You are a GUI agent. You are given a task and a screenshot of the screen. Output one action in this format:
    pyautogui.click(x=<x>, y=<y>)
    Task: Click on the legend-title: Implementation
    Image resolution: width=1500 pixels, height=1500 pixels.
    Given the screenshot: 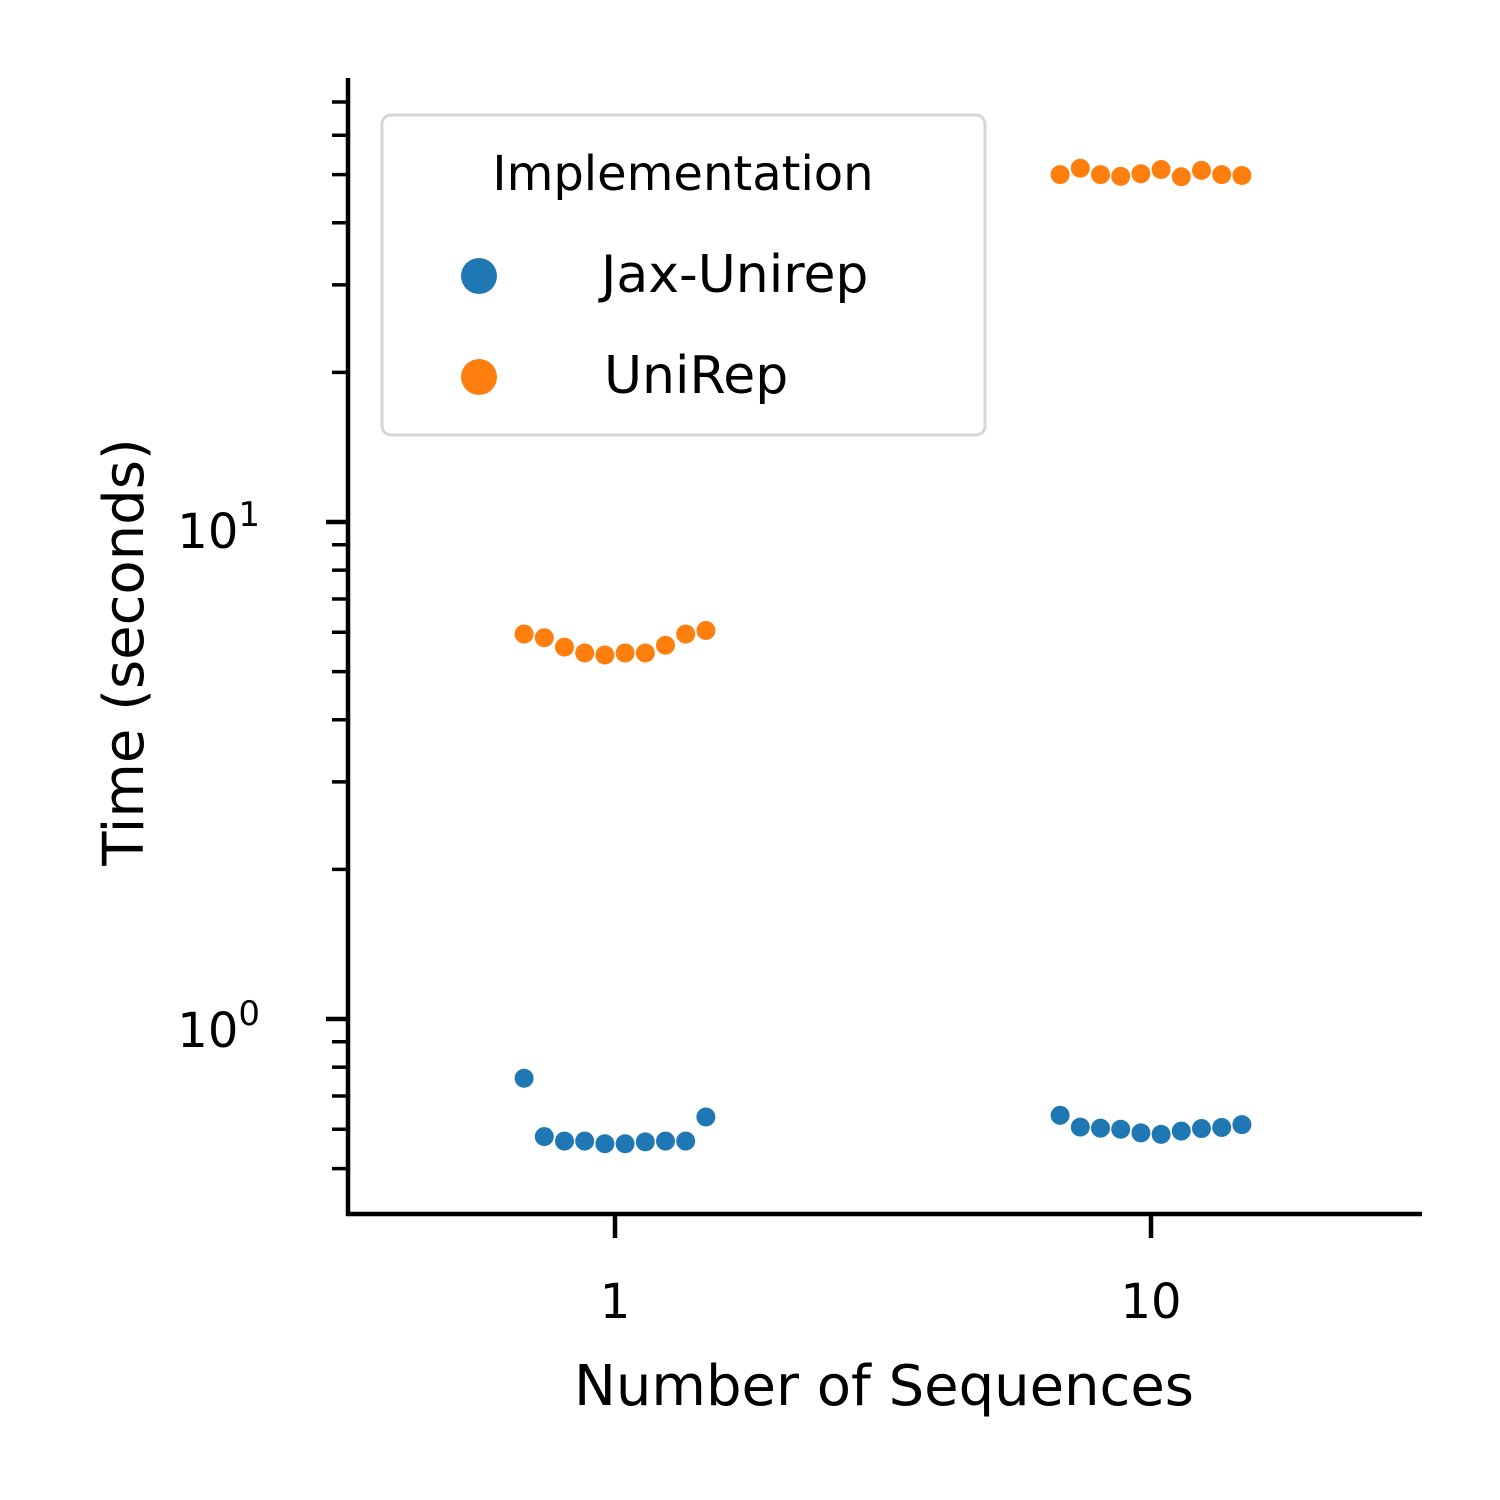 What is the action you would take?
    pyautogui.click(x=682, y=174)
    